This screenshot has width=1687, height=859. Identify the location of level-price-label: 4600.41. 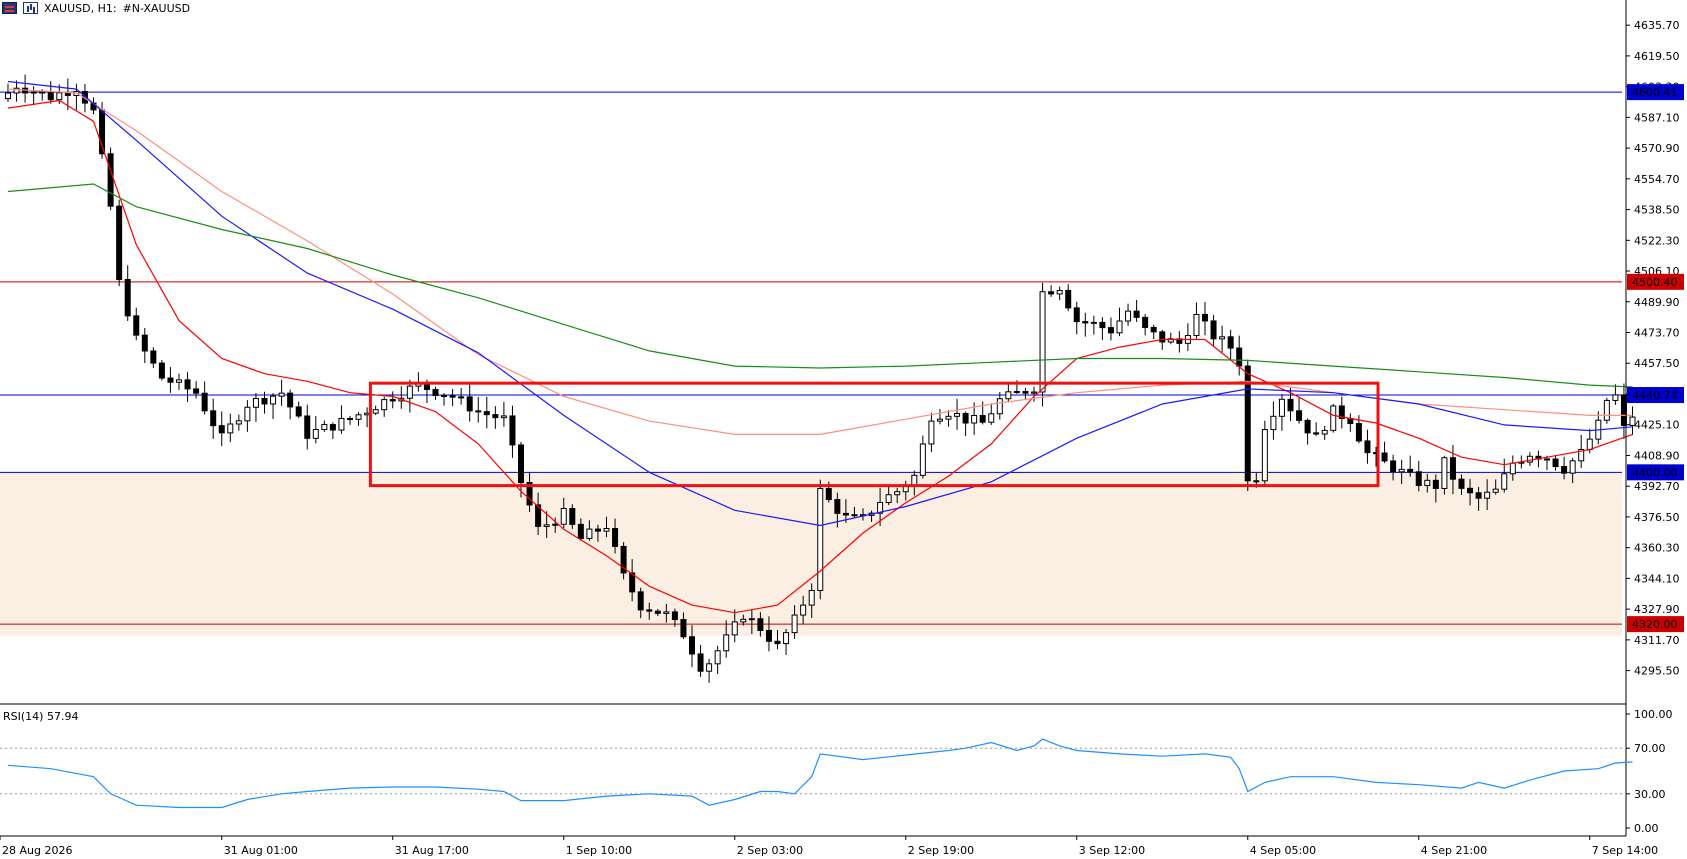
(1655, 92).